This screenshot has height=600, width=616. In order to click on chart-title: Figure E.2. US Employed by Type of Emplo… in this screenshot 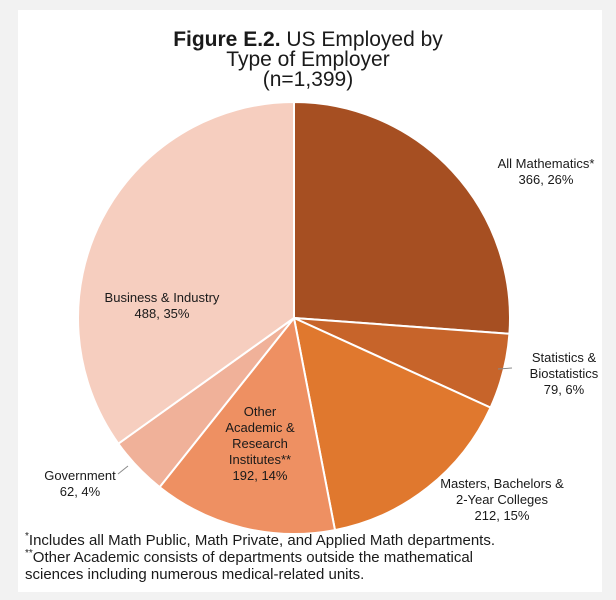, I will do `click(308, 59)`.